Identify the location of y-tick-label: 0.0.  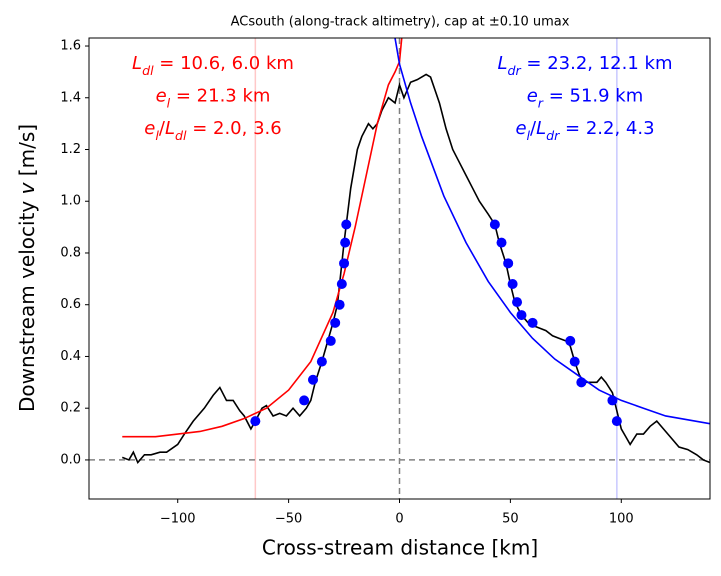
(70, 459).